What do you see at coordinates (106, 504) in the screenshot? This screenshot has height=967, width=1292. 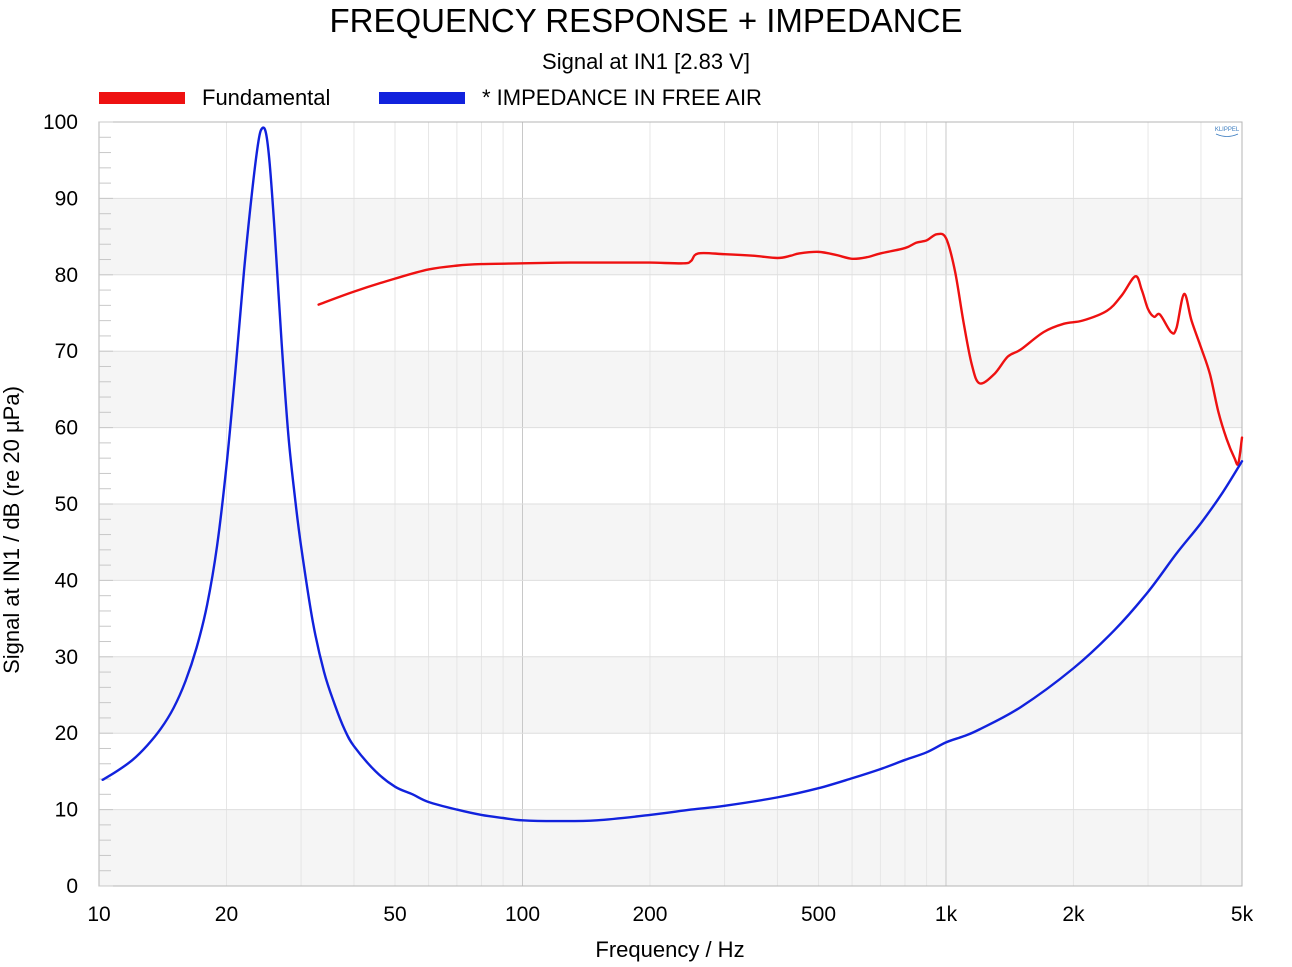 I see `y-minor-ticks` at bounding box center [106, 504].